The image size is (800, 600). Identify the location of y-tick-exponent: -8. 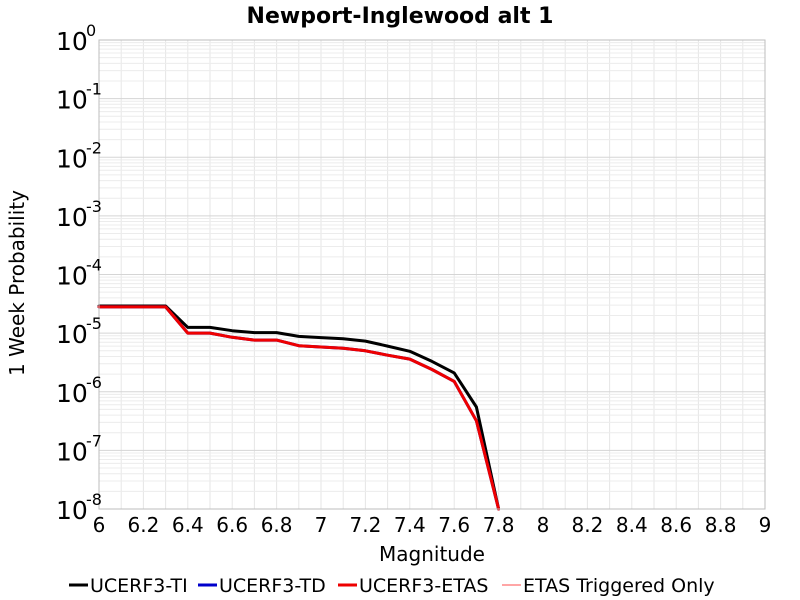
(94, 499).